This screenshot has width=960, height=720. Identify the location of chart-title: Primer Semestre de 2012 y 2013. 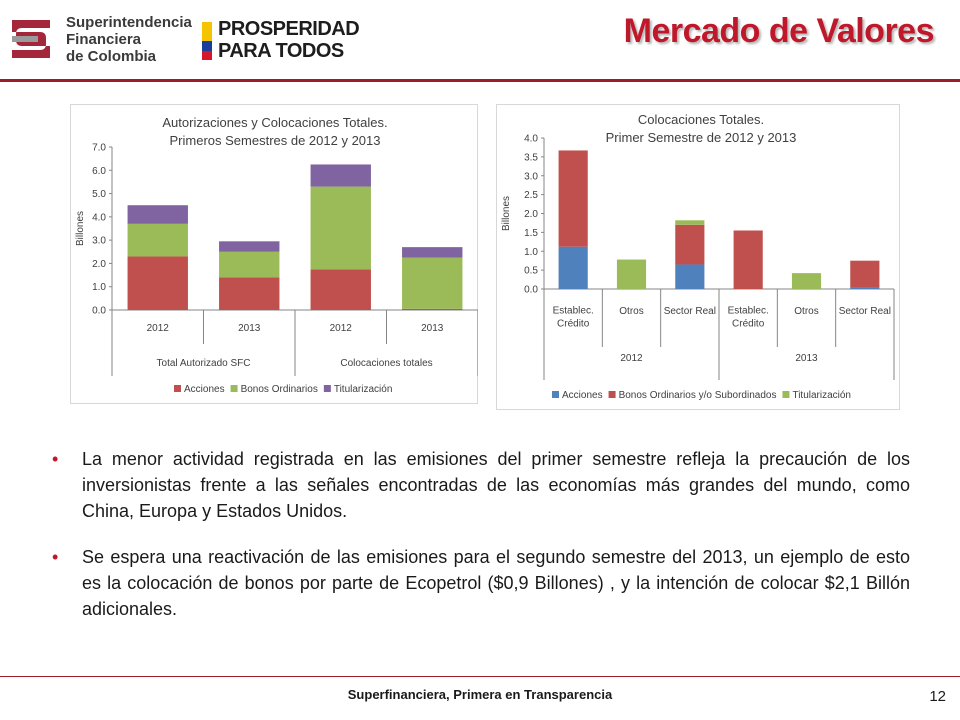
(701, 137).